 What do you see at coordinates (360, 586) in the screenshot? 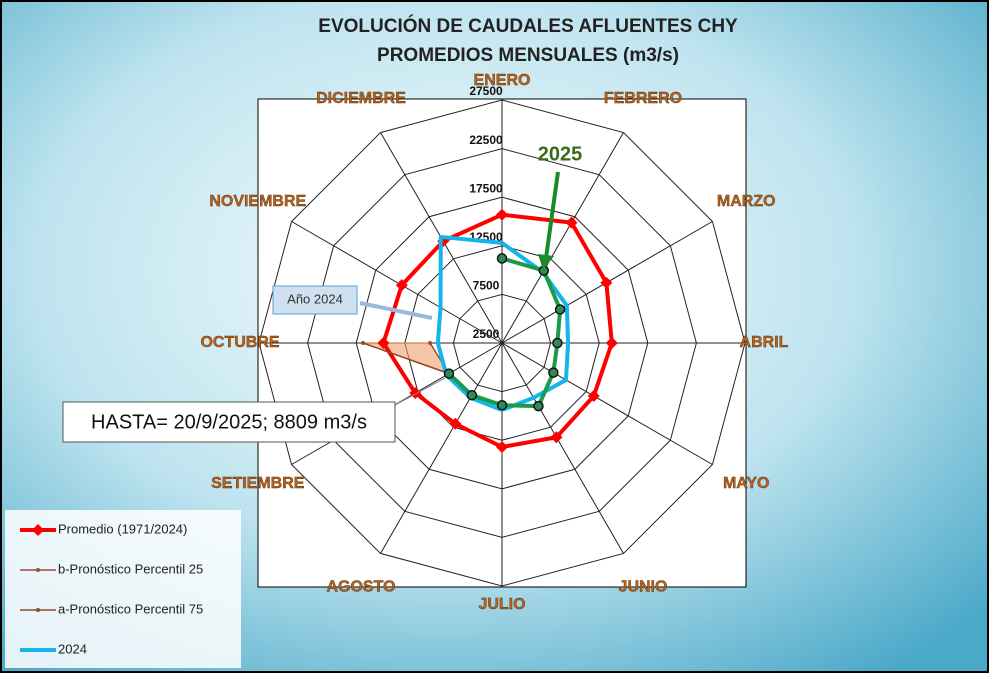
I see `category-label: AGOSTO` at bounding box center [360, 586].